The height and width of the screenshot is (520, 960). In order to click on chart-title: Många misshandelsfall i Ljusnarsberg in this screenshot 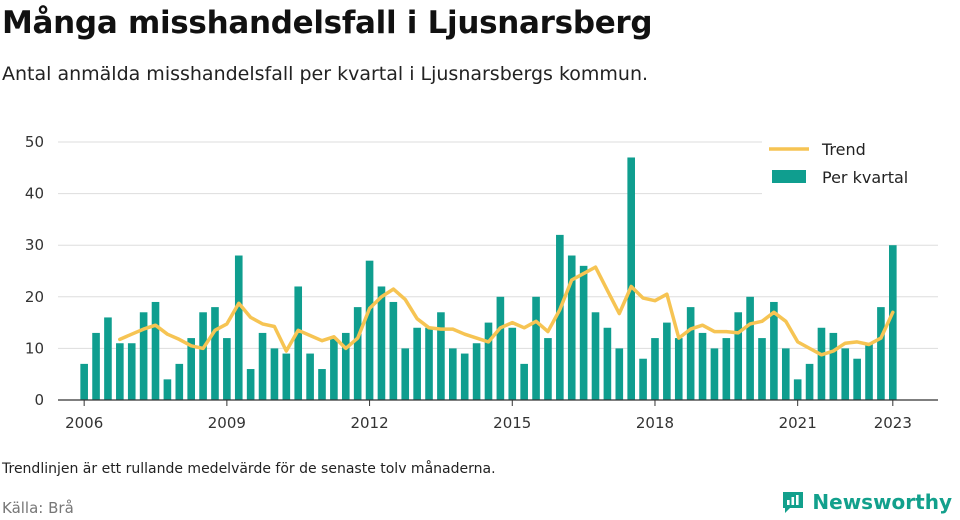, I will do `click(327, 23)`.